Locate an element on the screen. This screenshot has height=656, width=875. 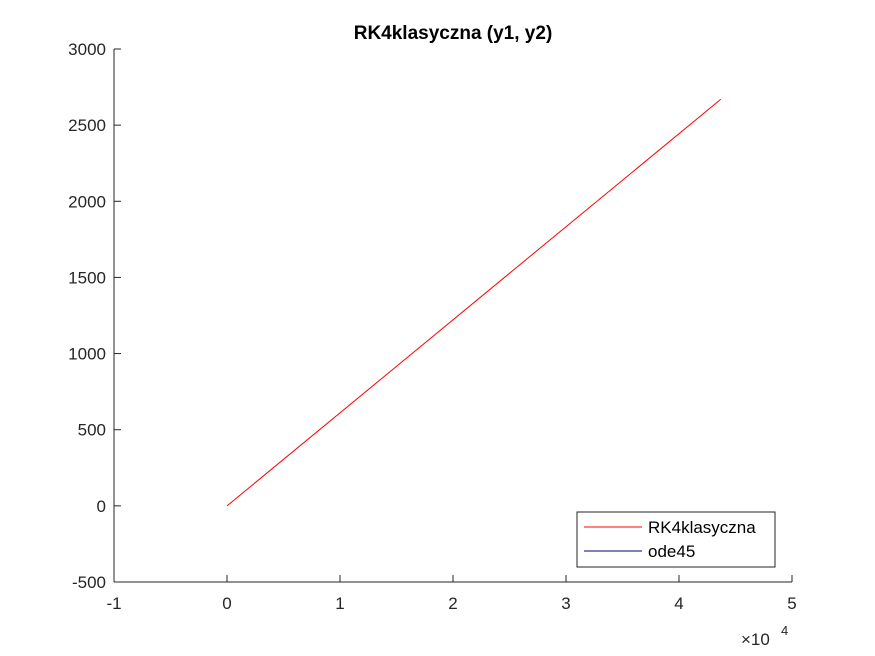
y-tick-label: 1500 is located at coordinates (87, 277).